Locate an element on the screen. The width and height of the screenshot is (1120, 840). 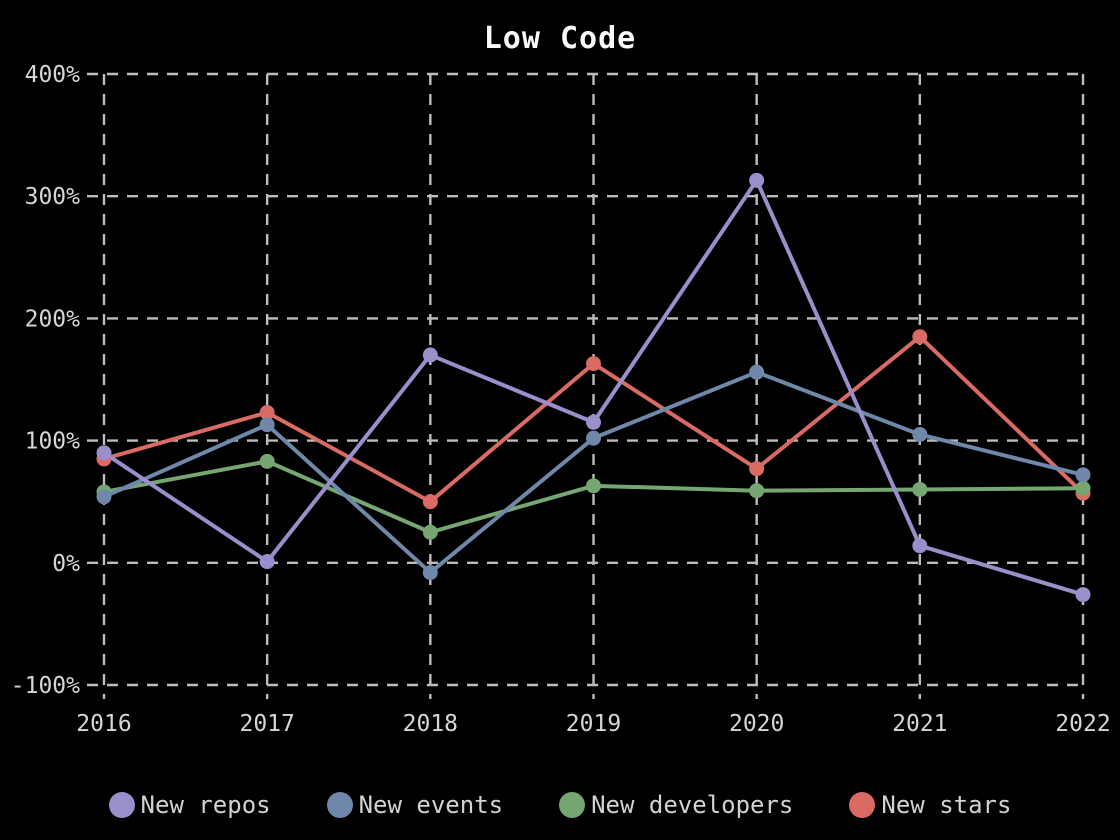
y-axis-tick-label: -100% is located at coordinates (45, 686).